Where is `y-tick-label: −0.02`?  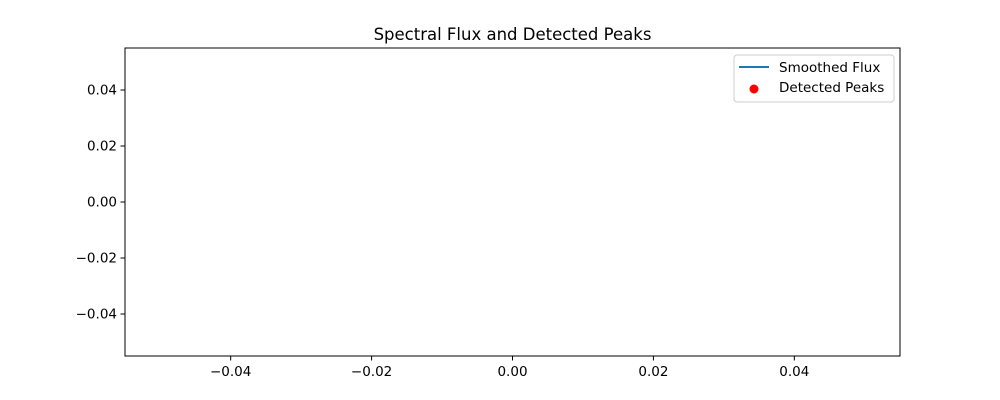 y-tick-label: −0.02 is located at coordinates (96, 259).